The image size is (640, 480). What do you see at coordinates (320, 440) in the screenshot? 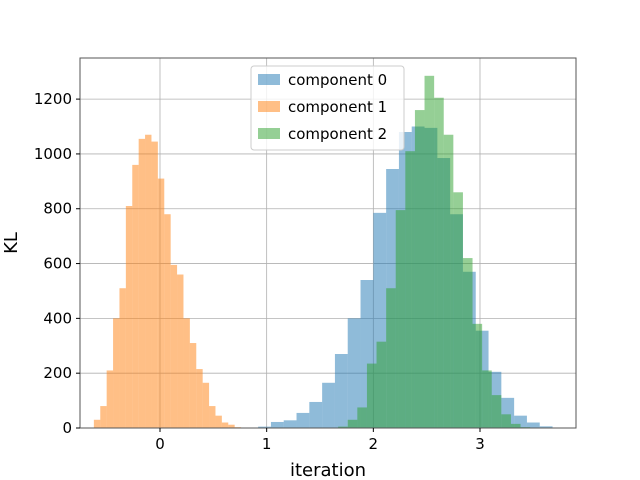
I see `x-axis-ticks: 0 1 2 3` at bounding box center [320, 440].